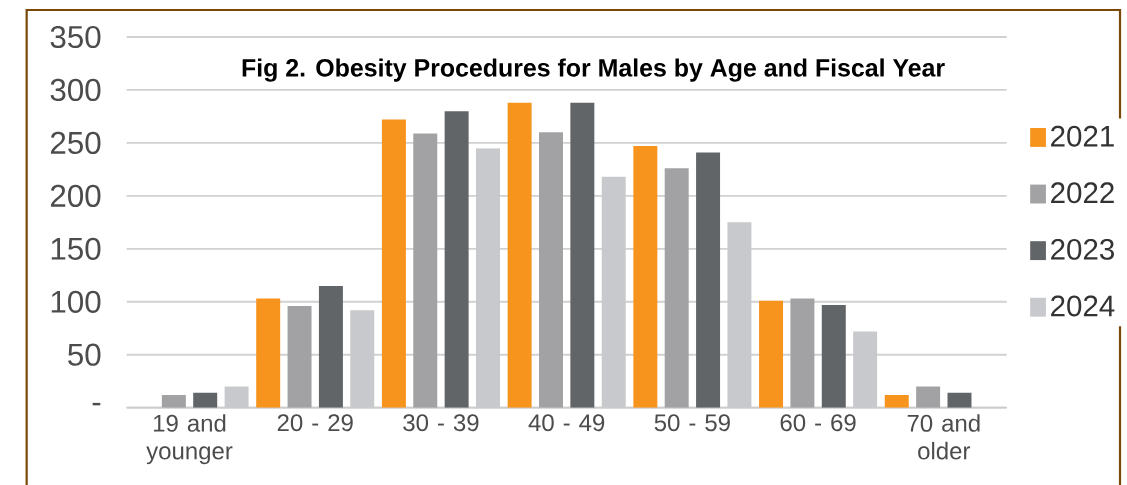  I want to click on text: Fig 2. Obesity Procedures for Males by Age and Fiscal Year, so click(593, 70).